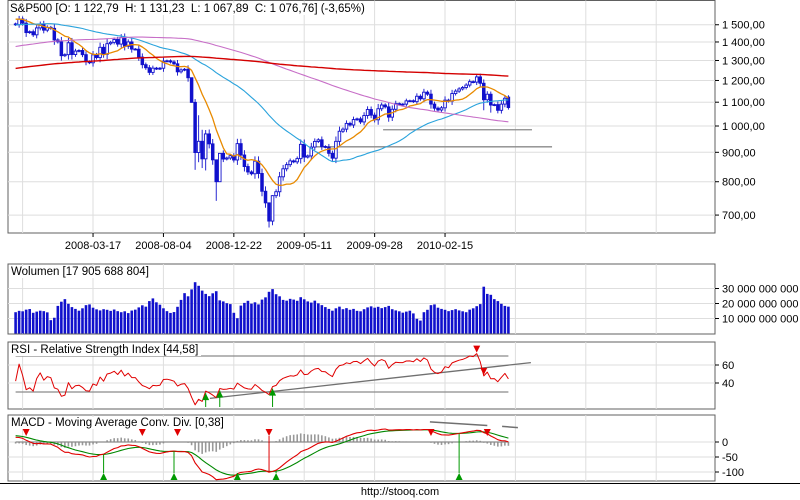 This screenshot has height=500, width=800. I want to click on svg-text: 20 000 000 000, so click(760, 305).